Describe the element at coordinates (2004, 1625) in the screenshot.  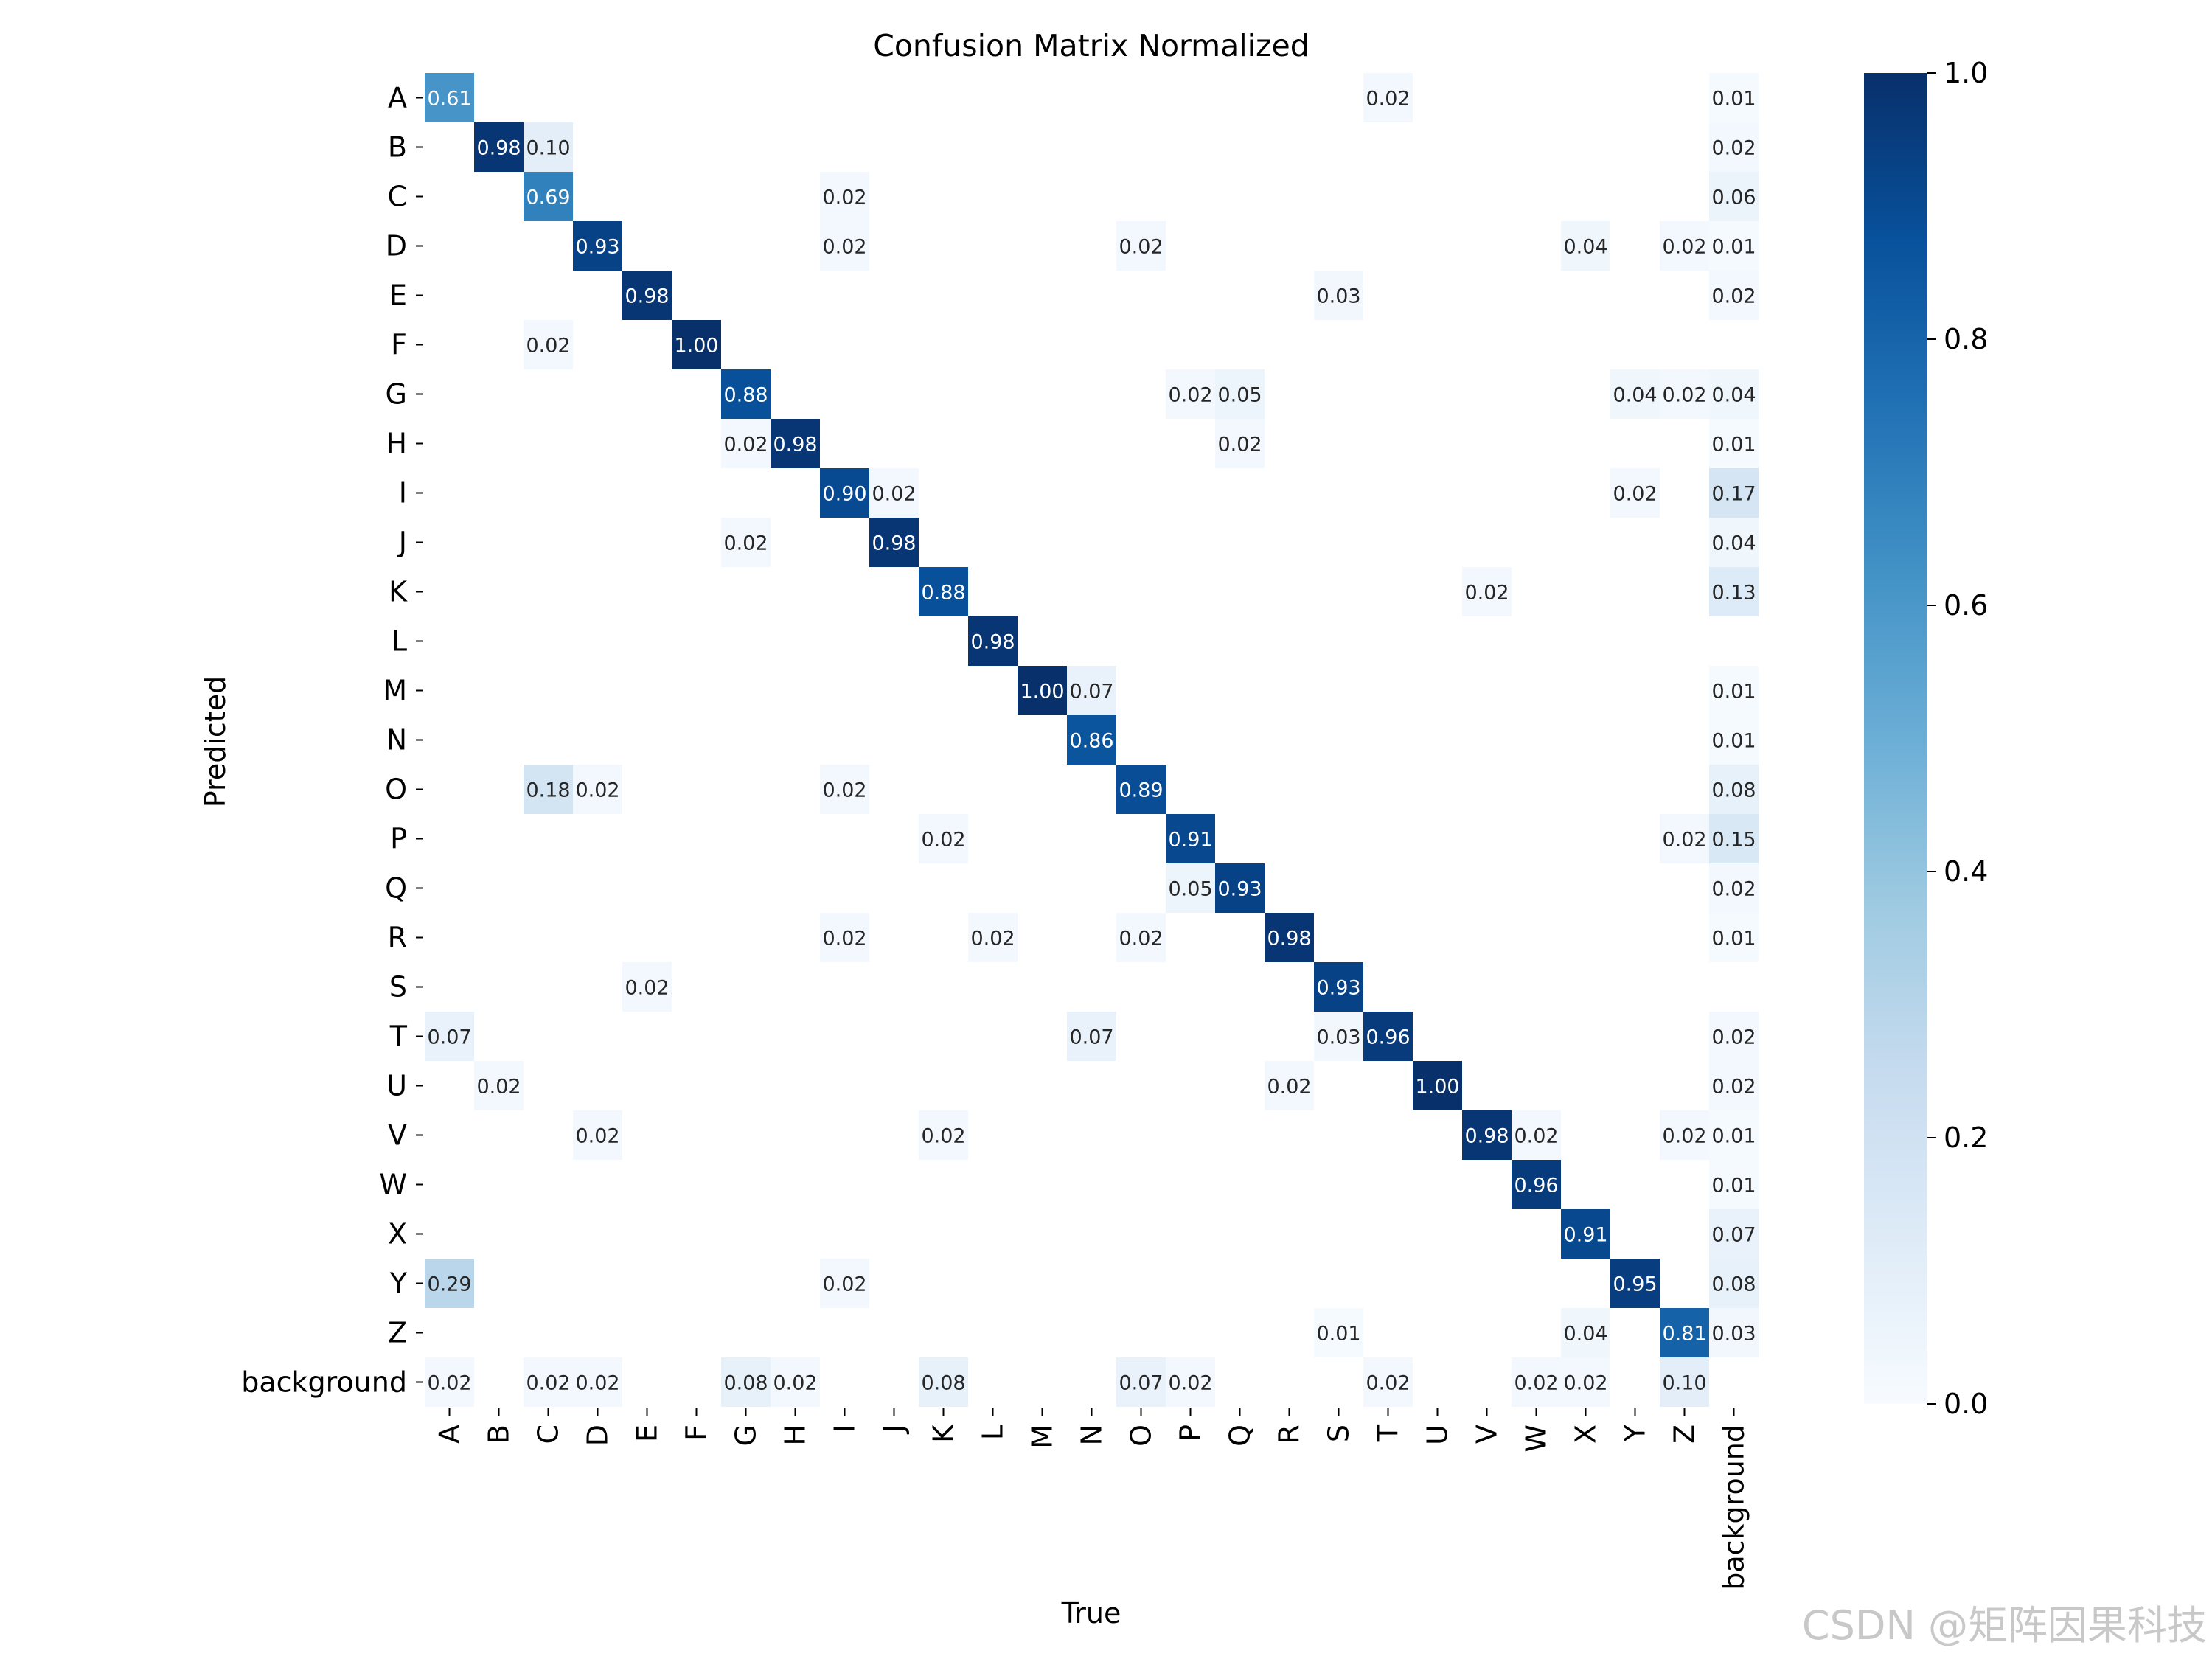
I see `watermark: CSDN @矩阵因果科技` at that location.